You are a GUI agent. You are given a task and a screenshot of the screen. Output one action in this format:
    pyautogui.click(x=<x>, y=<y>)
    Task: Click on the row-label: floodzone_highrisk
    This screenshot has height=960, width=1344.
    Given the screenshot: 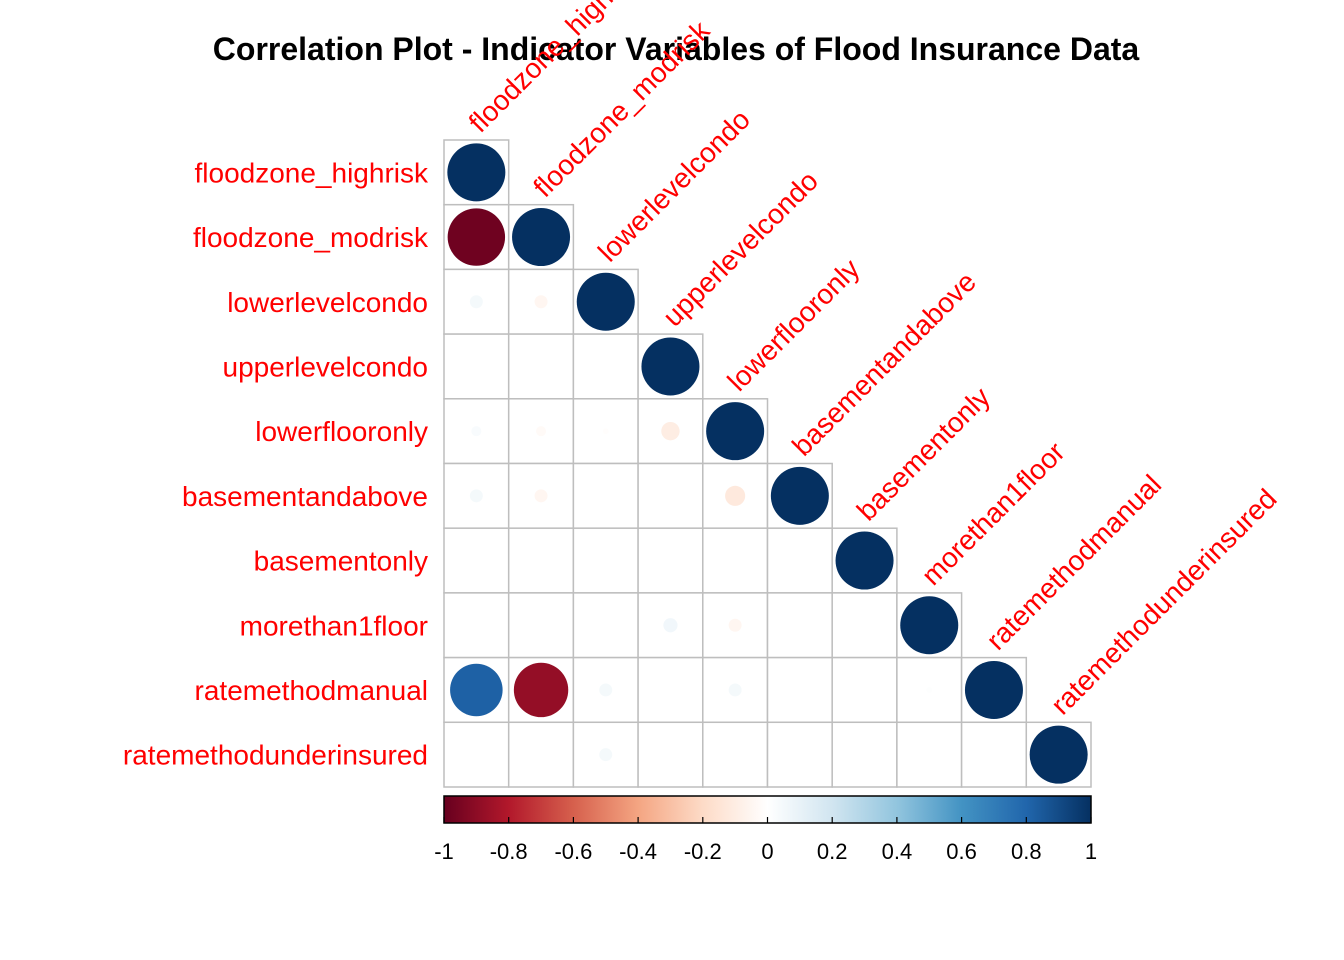 What is the action you would take?
    pyautogui.click(x=312, y=172)
    